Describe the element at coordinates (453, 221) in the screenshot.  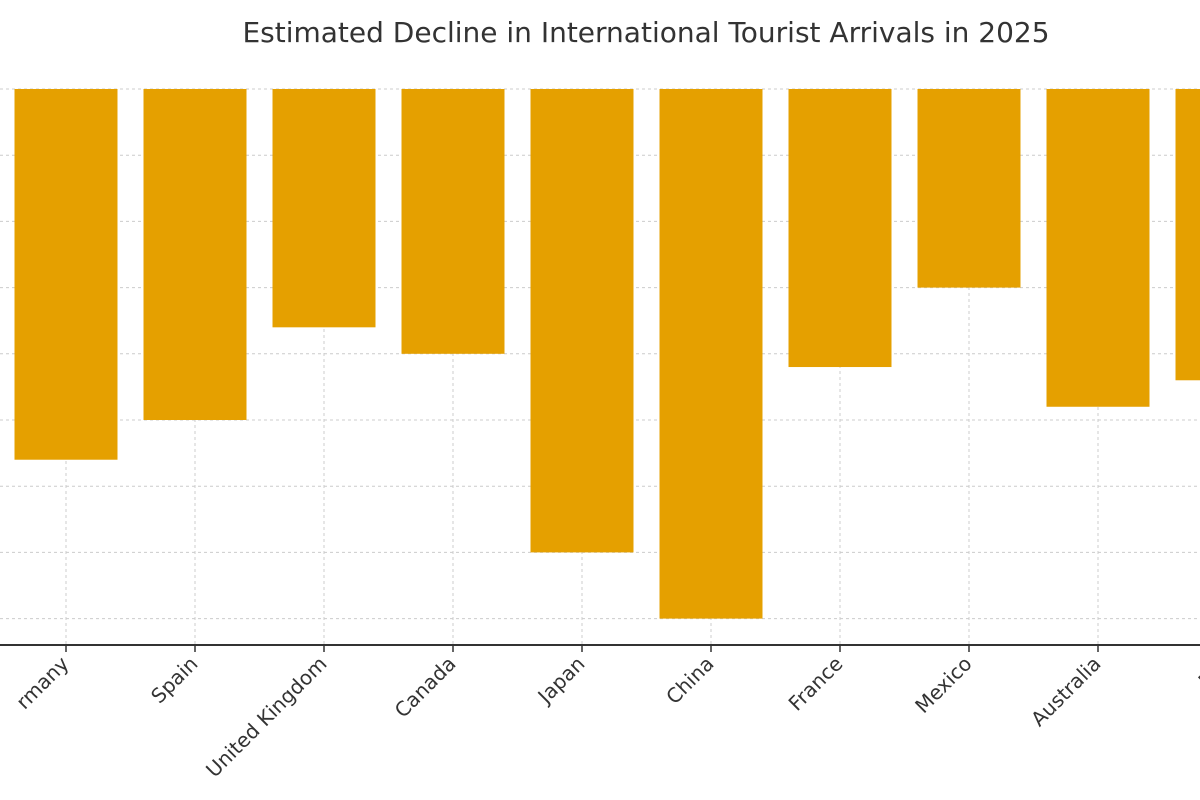
I see `bar-canada` at that location.